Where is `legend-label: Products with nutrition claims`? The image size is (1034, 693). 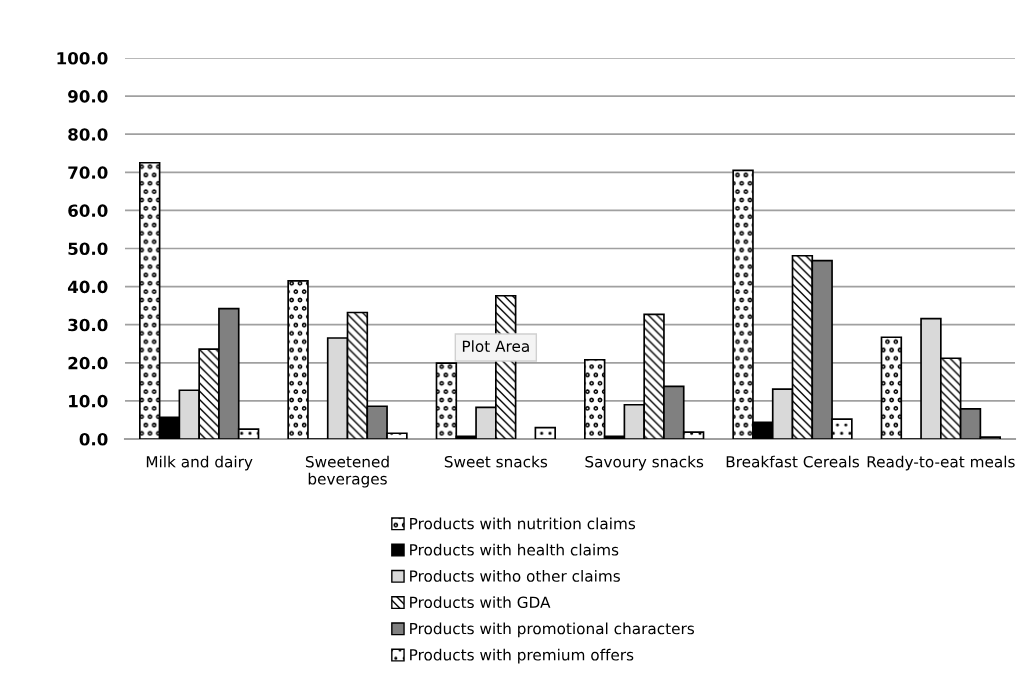 legend-label: Products with nutrition claims is located at coordinates (523, 523).